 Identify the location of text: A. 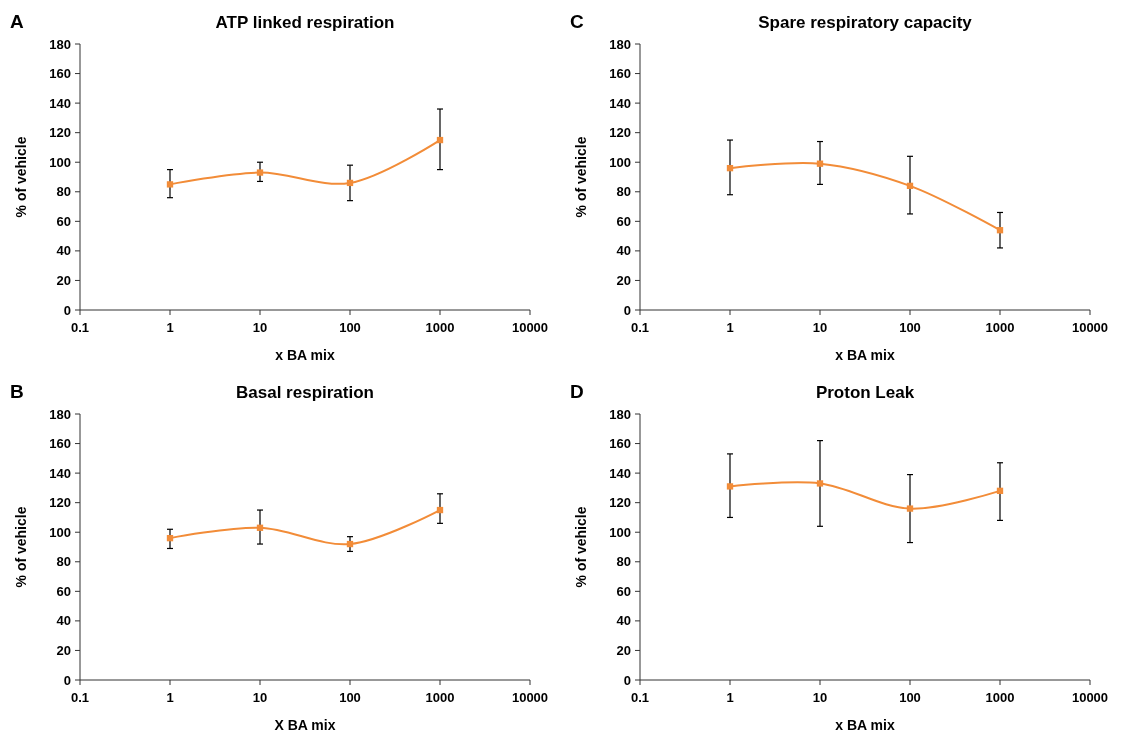
(17, 21).